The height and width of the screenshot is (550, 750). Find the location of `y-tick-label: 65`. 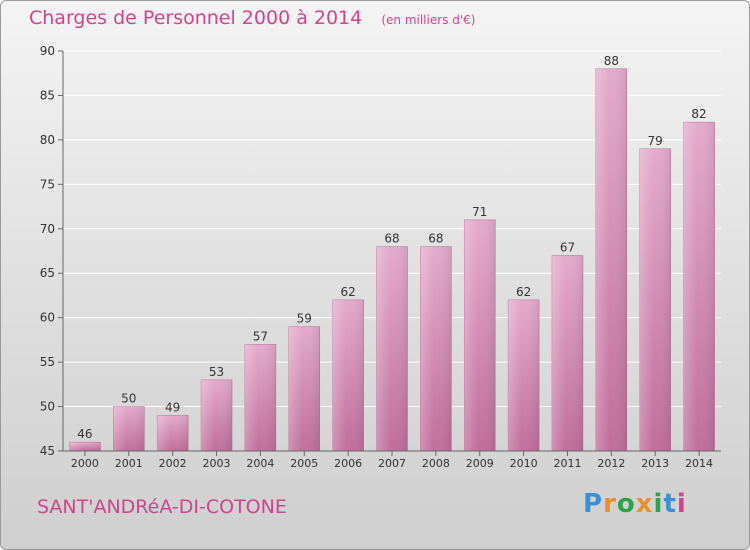

y-tick-label: 65 is located at coordinates (47, 273).